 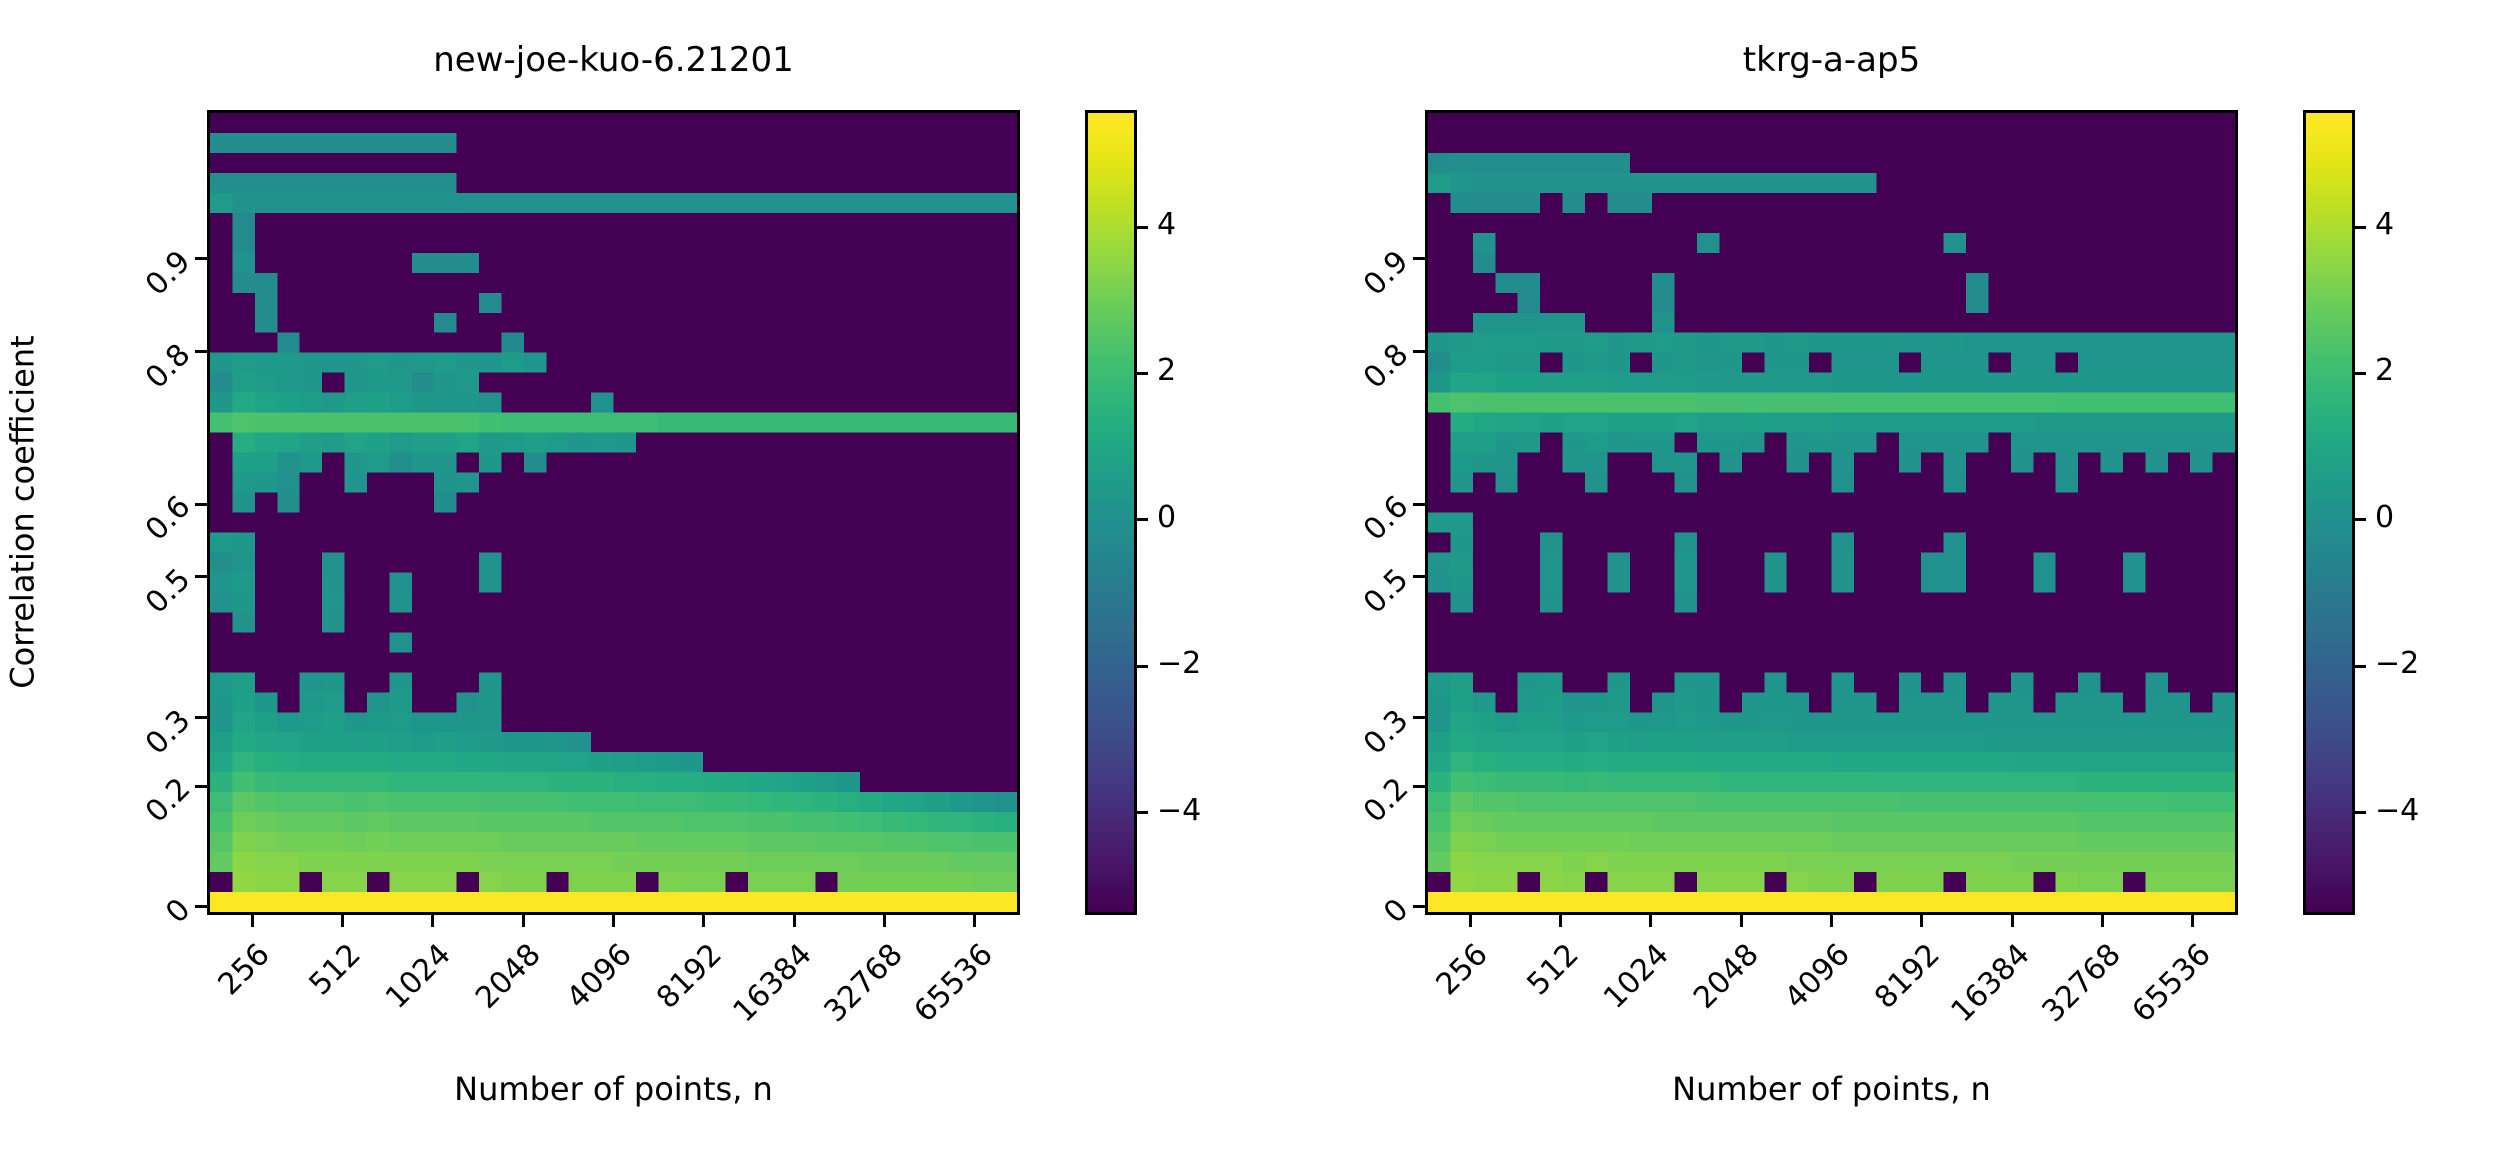 I want to click on colorbar-gradient-left, so click(x=1111, y=512).